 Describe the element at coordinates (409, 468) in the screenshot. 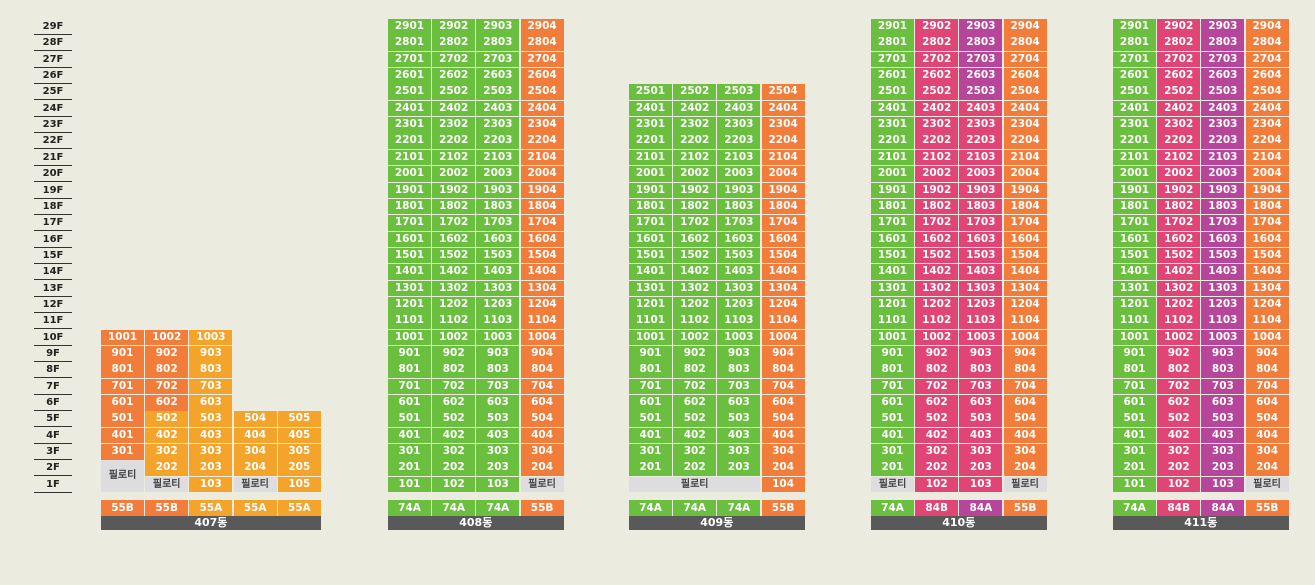

I see `unit-cell: 201` at that location.